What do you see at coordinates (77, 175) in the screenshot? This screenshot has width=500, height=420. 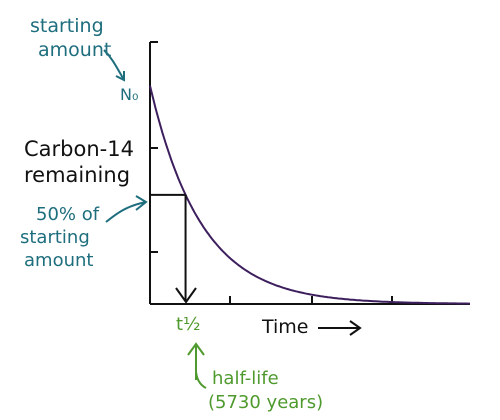 I see `y-axis-label-line2: remaining` at bounding box center [77, 175].